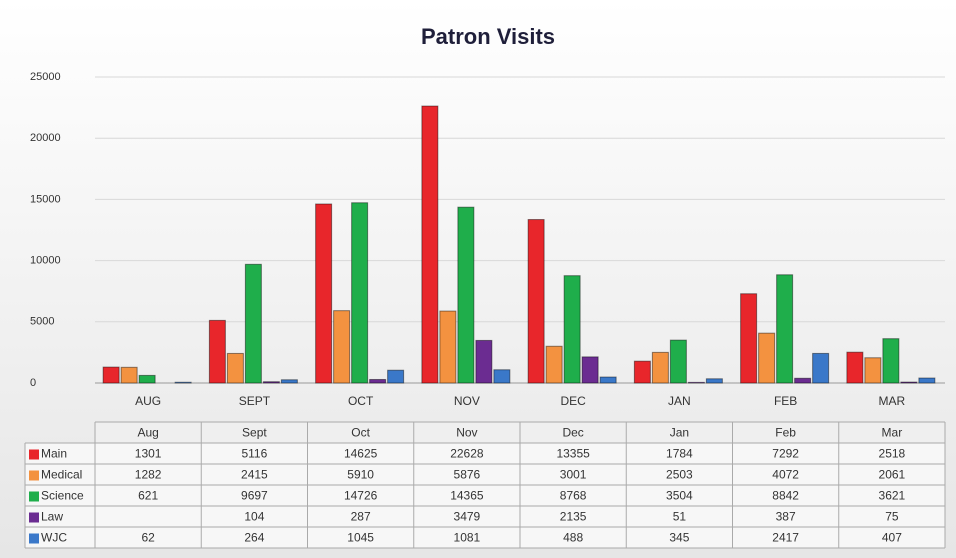  I want to click on table-header: Nov, so click(466, 433).